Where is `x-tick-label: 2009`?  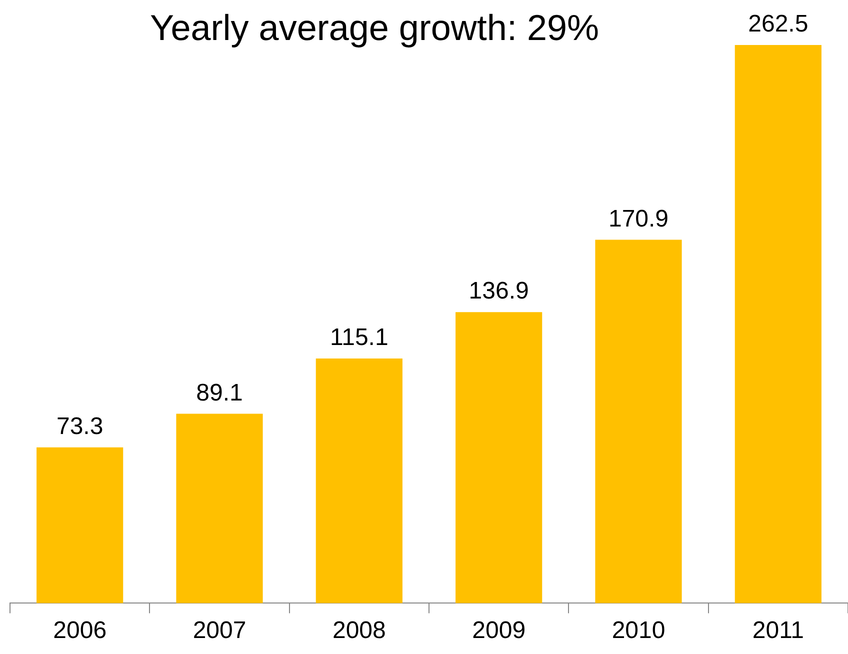
x-tick-label: 2009 is located at coordinates (499, 630).